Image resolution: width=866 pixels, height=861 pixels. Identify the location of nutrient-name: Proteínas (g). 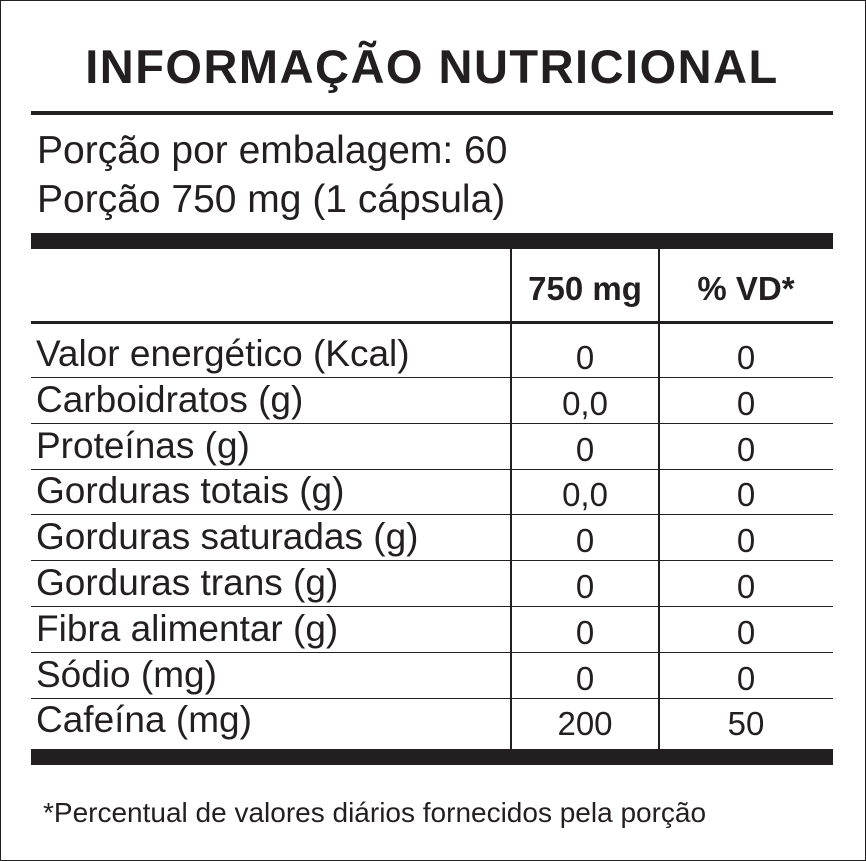
(143, 445).